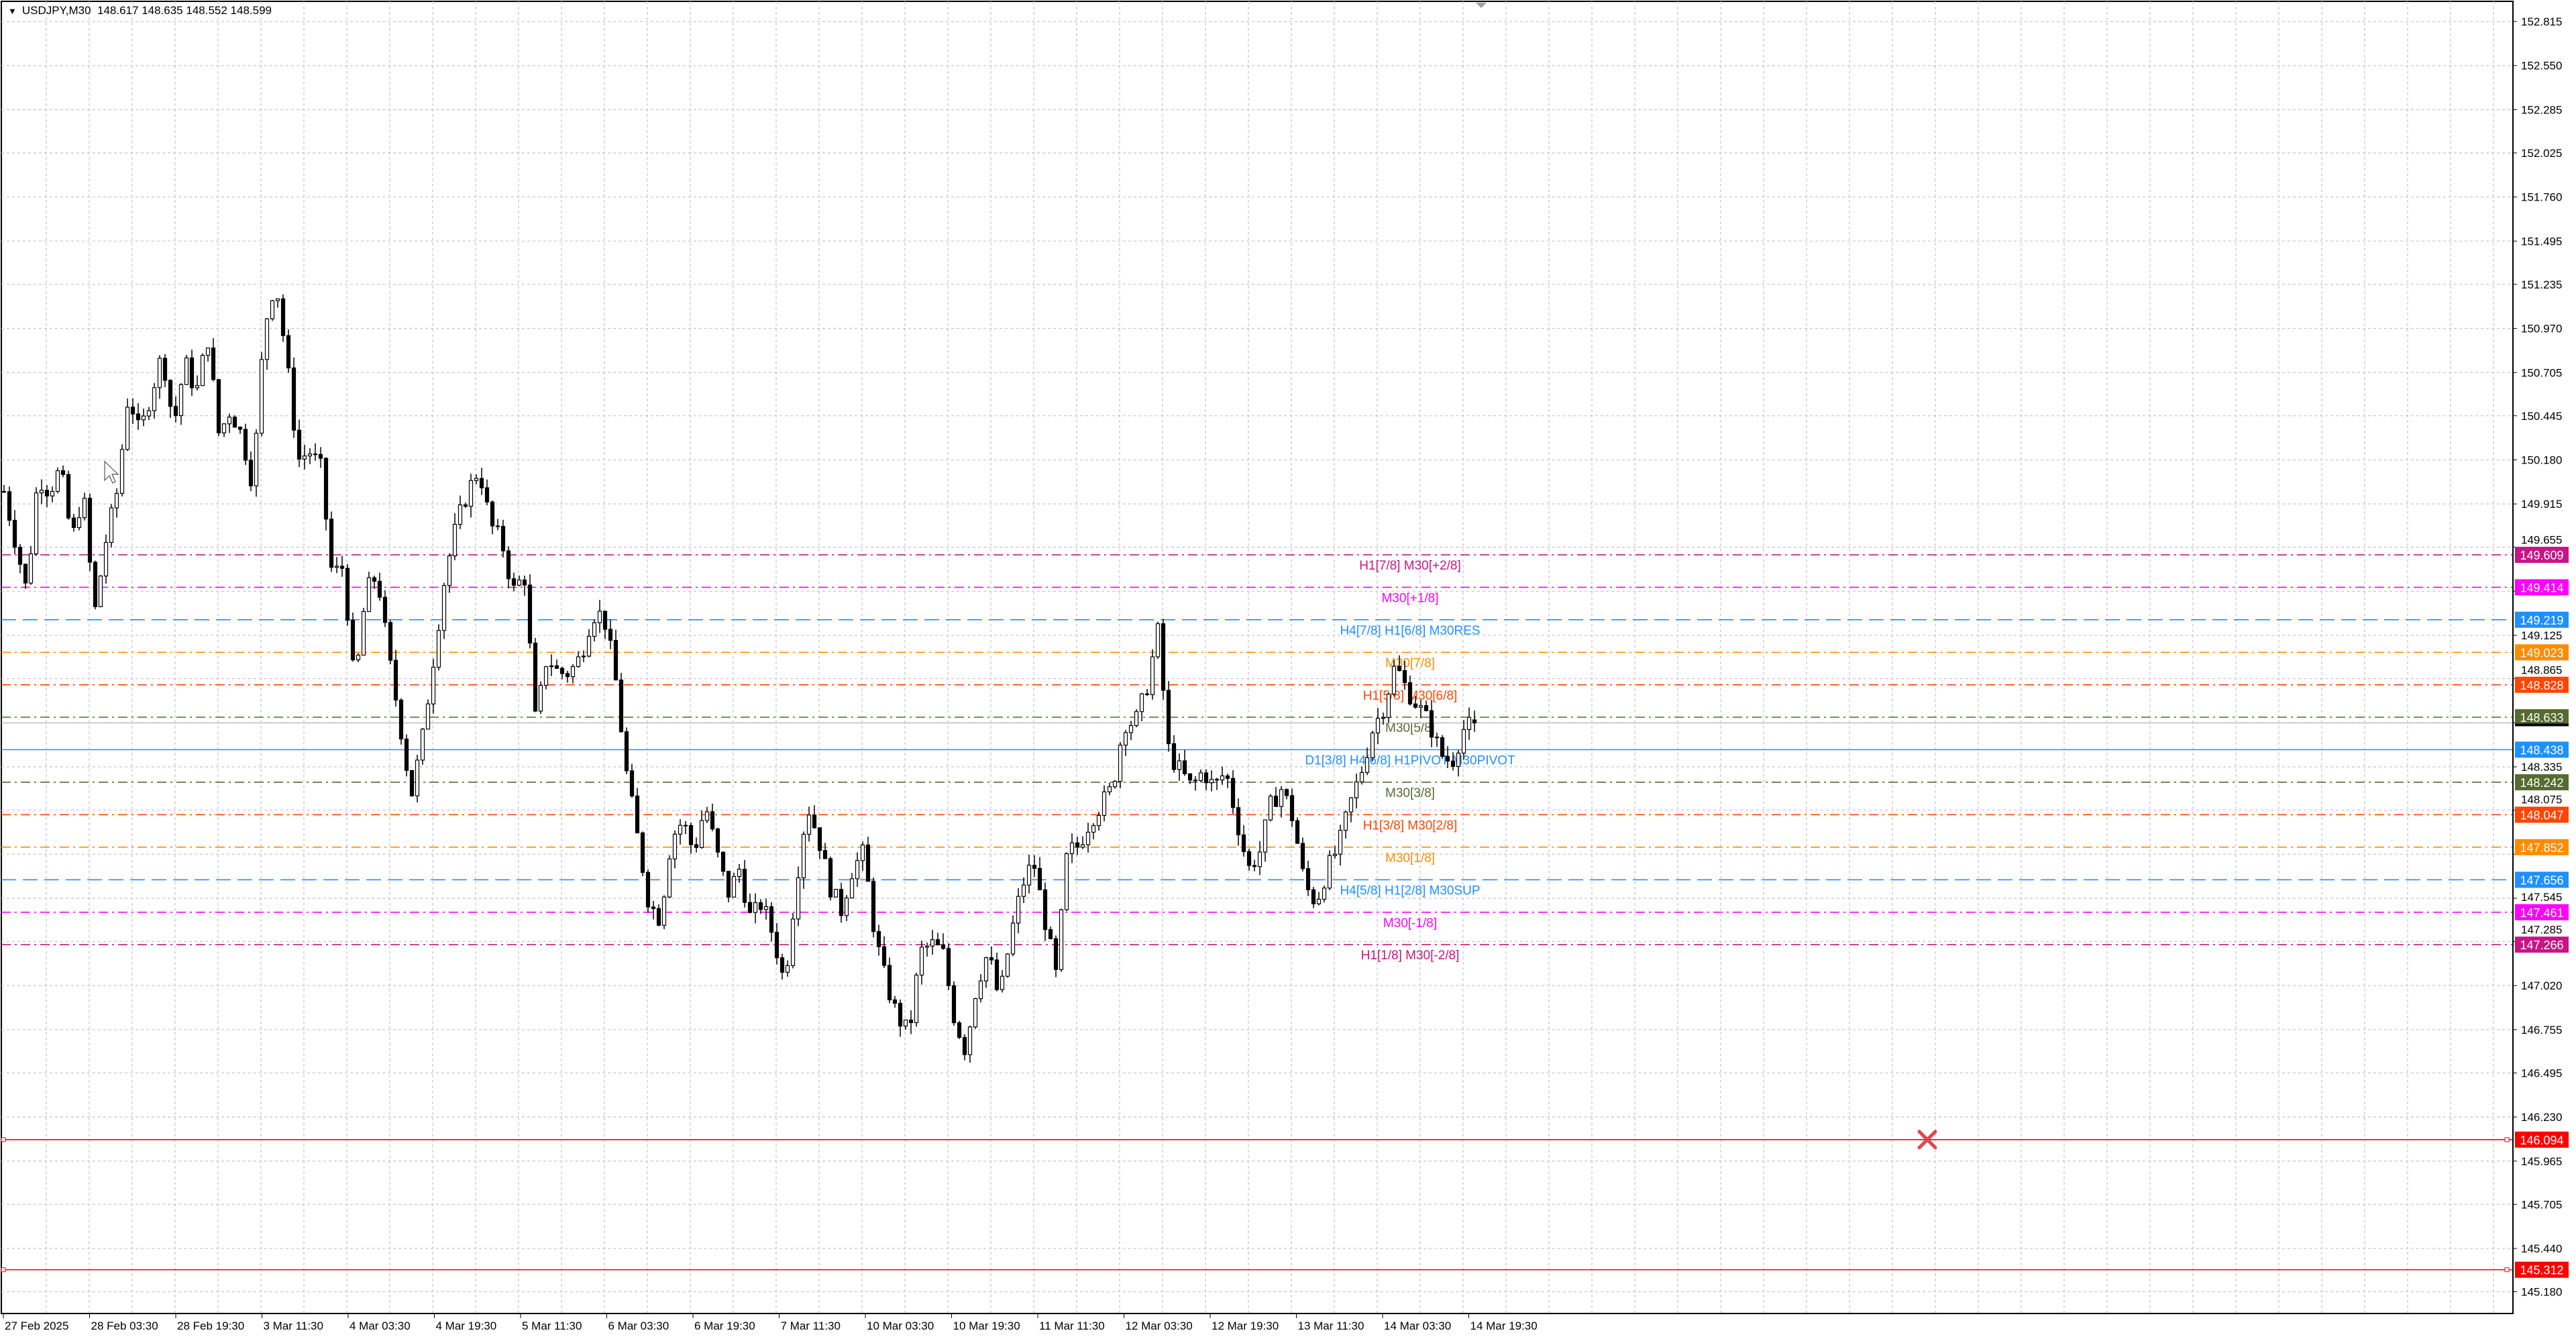 The width and height of the screenshot is (2576, 1339). What do you see at coordinates (2541, 241) in the screenshot?
I see `price-tick-label: 151.495` at bounding box center [2541, 241].